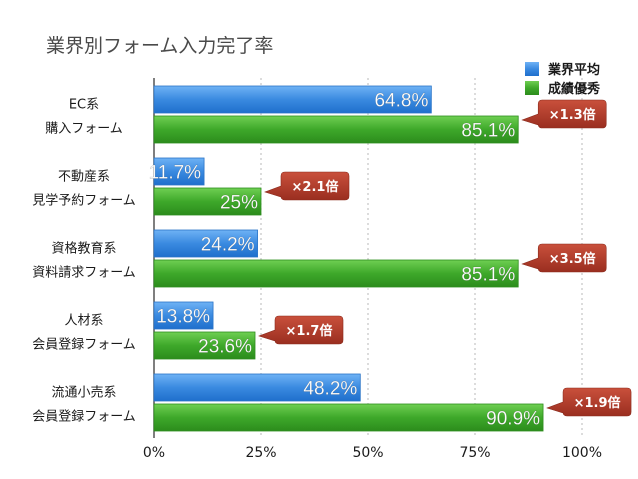 Image resolution: width=638 pixels, height=479 pixels. I want to click on ratio-callout: ×1.3倍, so click(564, 114).